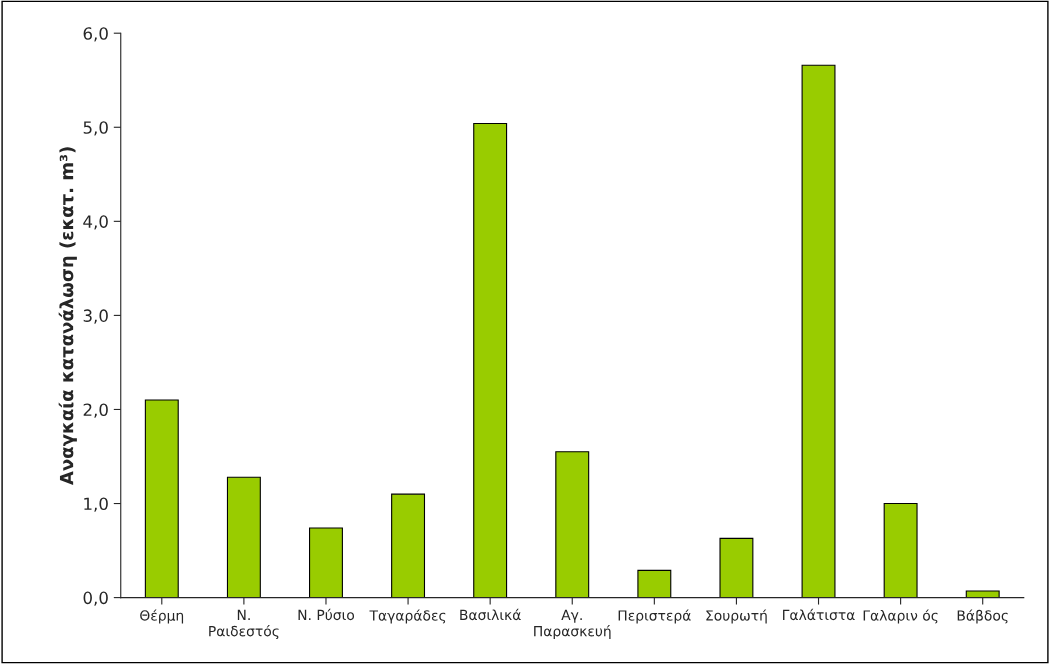 This screenshot has height=664, width=1050. What do you see at coordinates (407, 616) in the screenshot?
I see `x-tick-label: Ταγαράδες` at bounding box center [407, 616].